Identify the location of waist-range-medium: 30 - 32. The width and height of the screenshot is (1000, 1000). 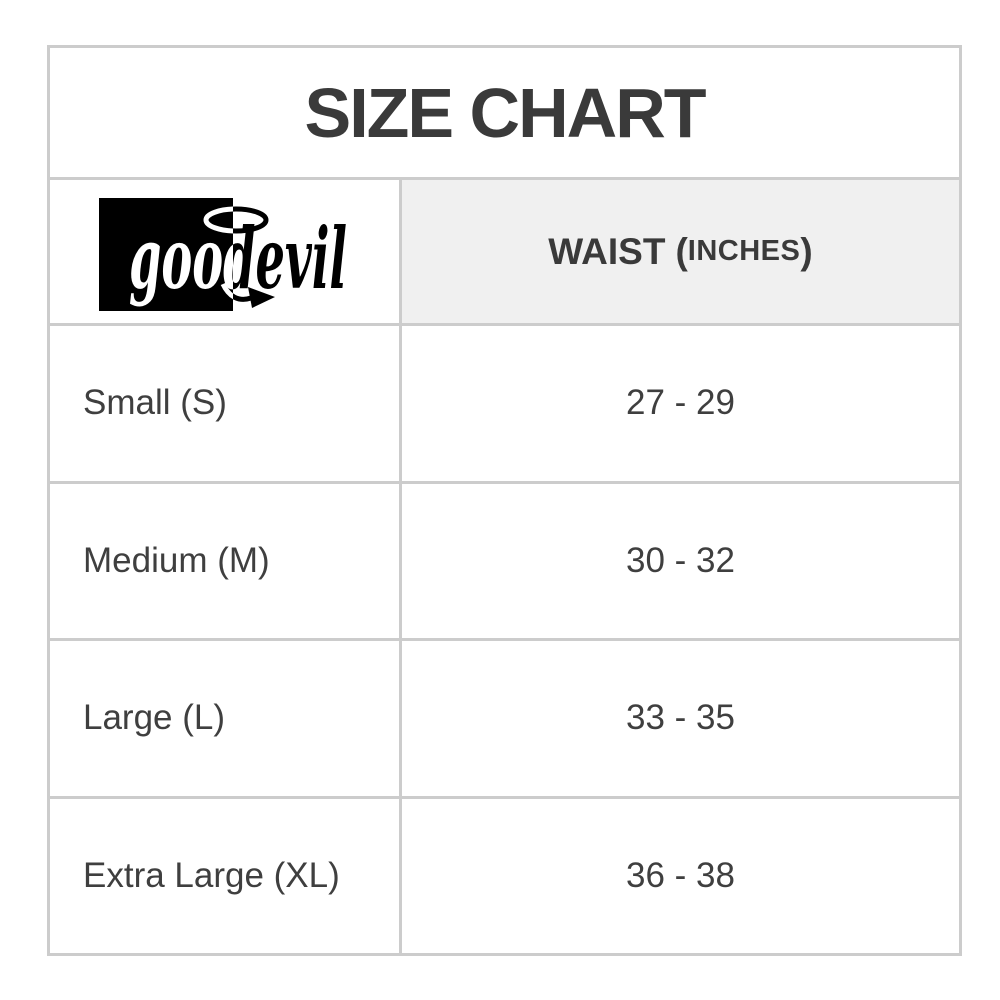
(679, 559).